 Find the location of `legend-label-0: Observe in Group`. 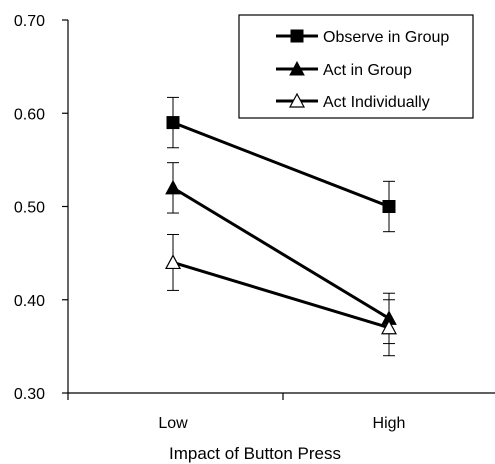

legend-label-0: Observe in Group is located at coordinates (386, 37).